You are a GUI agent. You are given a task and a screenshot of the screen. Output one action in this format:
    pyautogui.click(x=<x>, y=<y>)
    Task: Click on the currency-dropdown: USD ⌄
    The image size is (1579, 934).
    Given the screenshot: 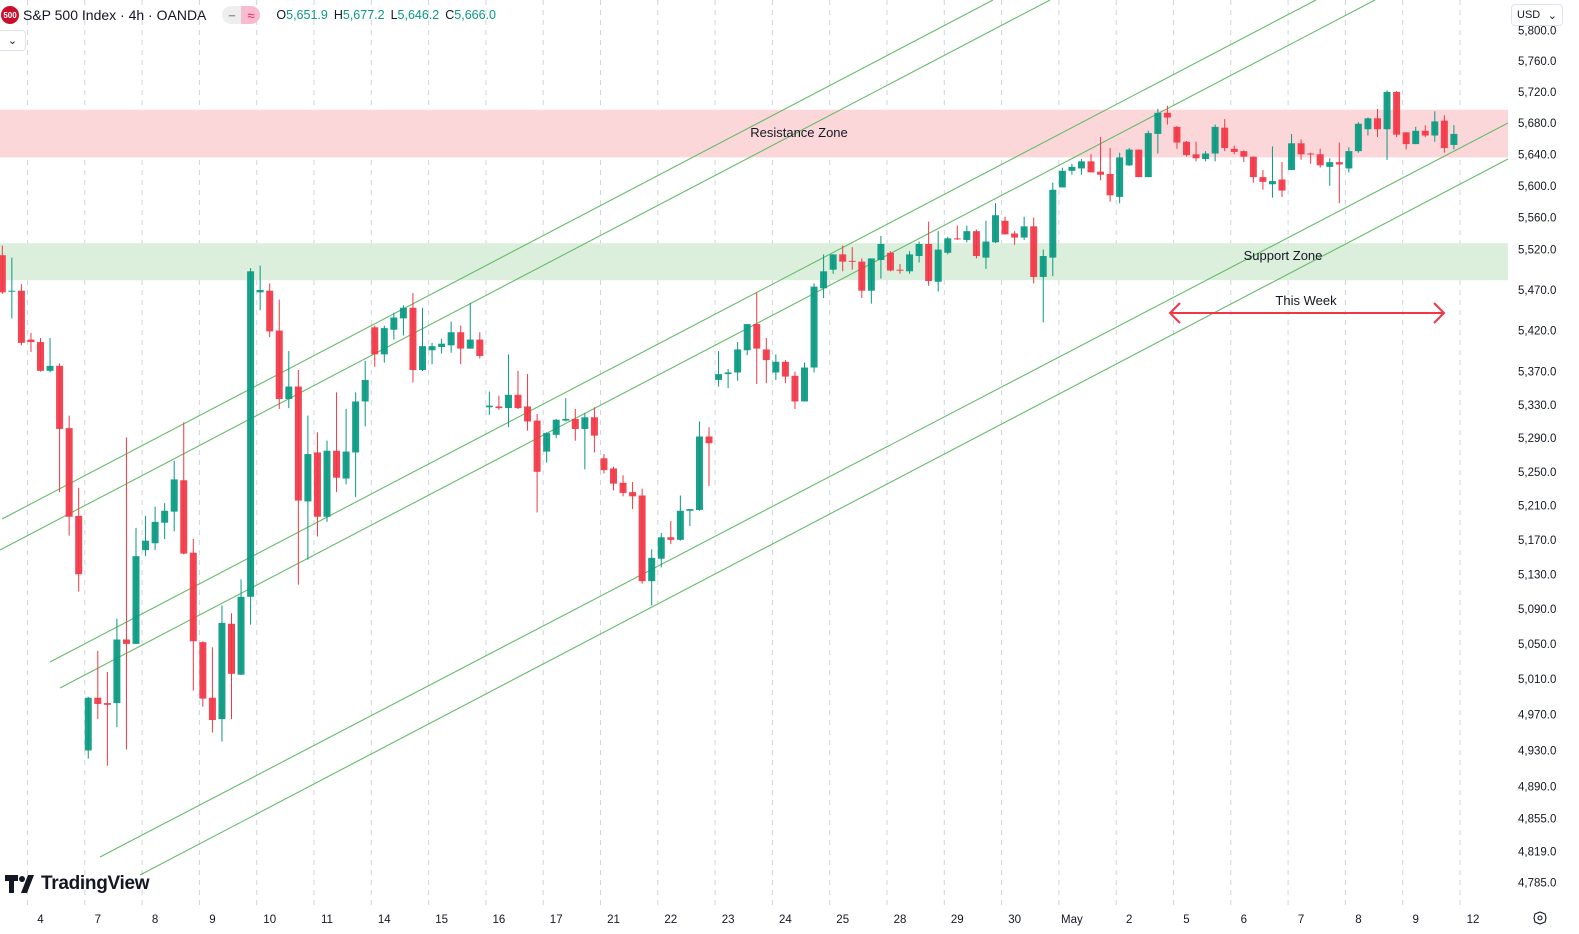 What is the action you would take?
    pyautogui.click(x=1537, y=15)
    